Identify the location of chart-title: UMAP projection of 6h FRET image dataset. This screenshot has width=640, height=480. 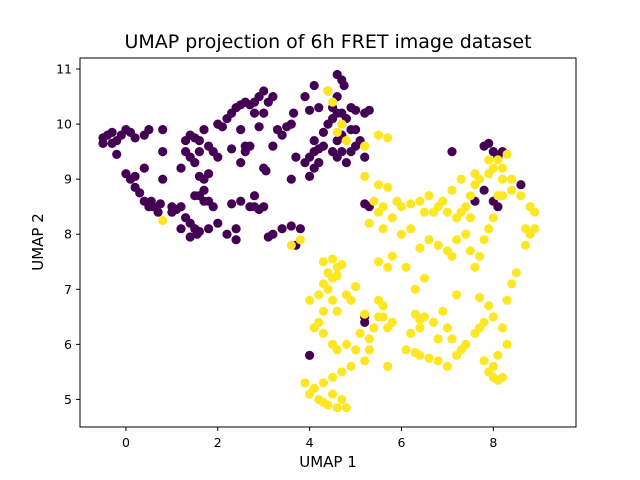
(327, 42).